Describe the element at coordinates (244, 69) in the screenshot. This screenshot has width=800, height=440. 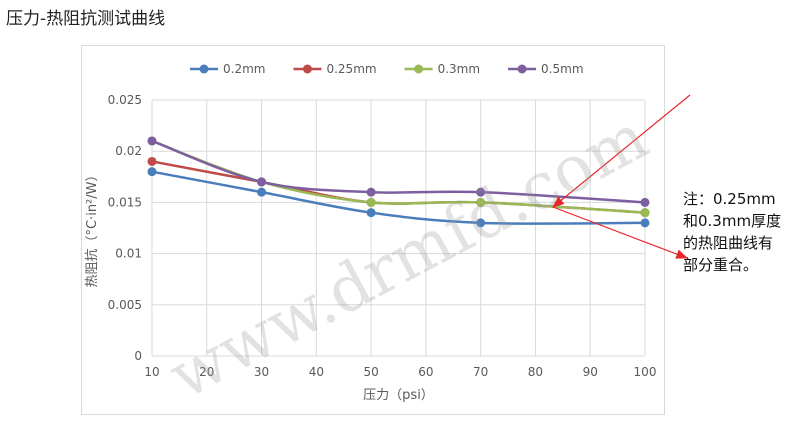
I see `legend-label: 0.2mm` at that location.